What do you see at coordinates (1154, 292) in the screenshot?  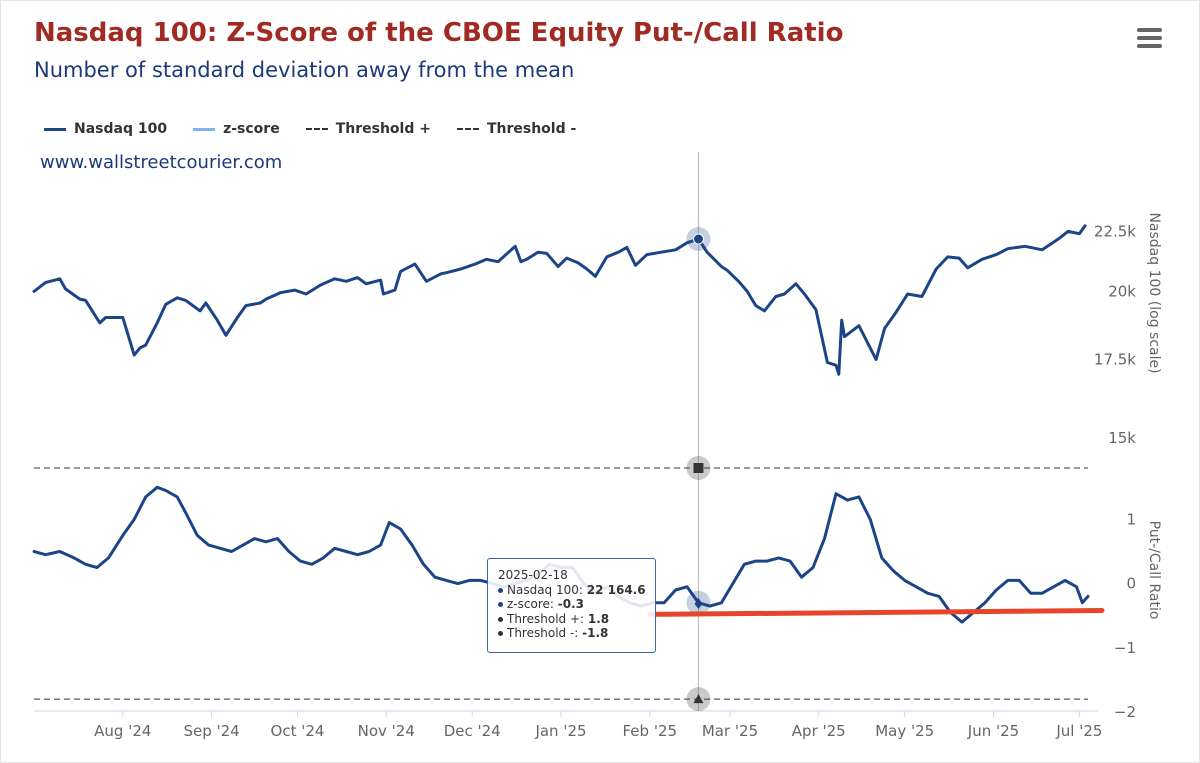 I see `price-axis-title: Nasdaq 100 (log scale)` at bounding box center [1154, 292].